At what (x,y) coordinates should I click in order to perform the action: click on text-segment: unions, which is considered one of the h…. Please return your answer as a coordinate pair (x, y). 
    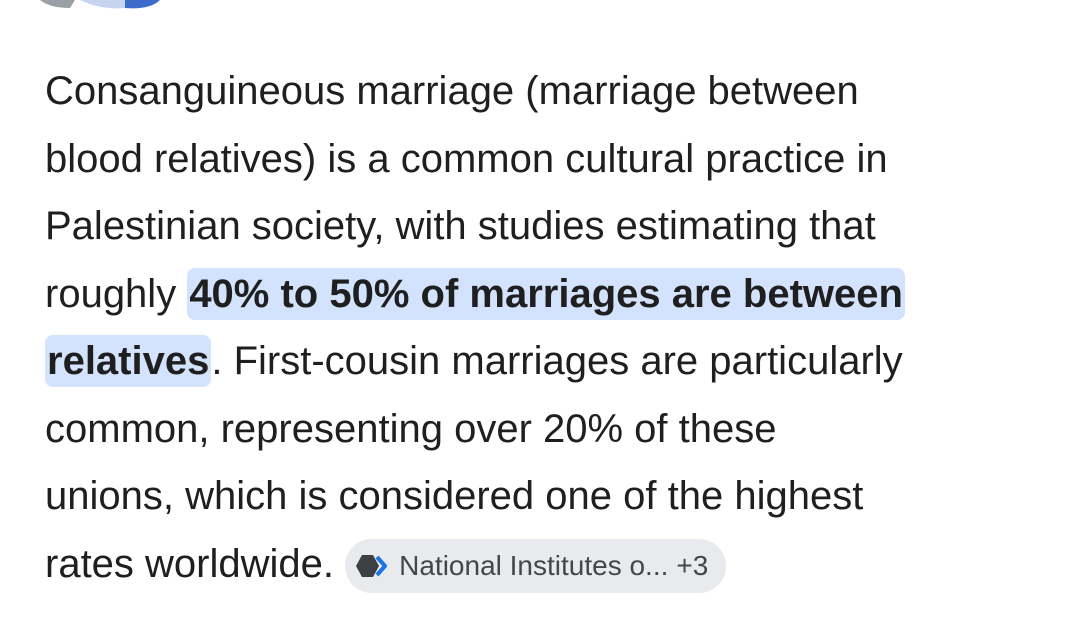
    Looking at the image, I should click on (454, 496).